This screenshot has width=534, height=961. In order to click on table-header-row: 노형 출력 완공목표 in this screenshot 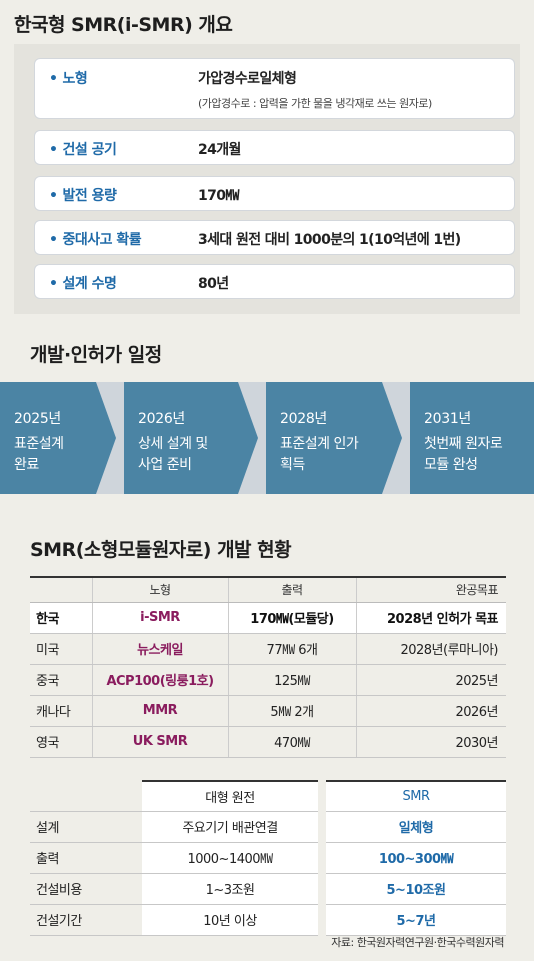, I will do `click(268, 589)`.